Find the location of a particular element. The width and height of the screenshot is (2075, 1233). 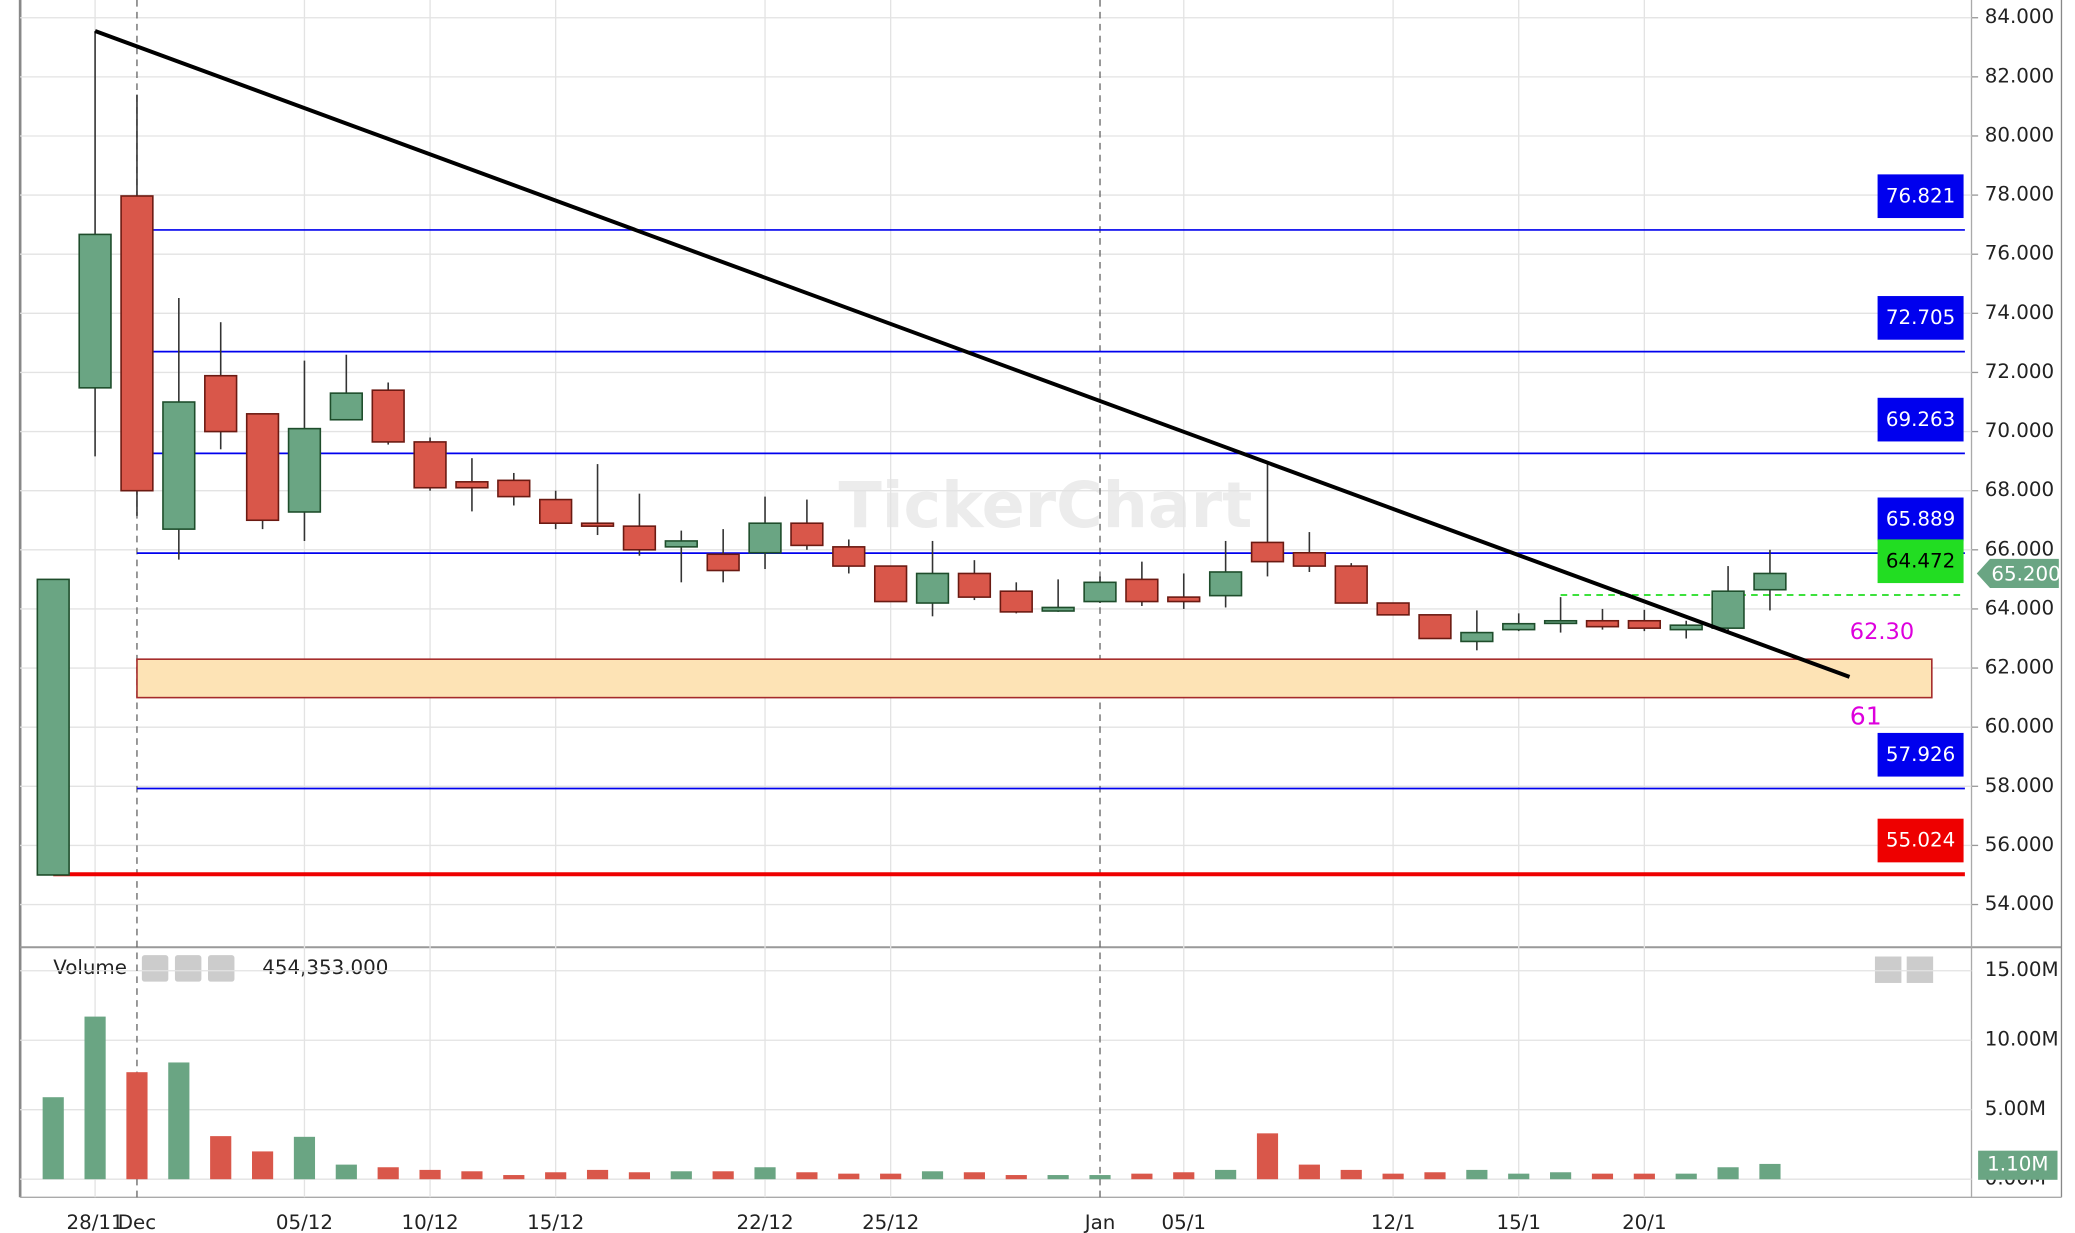

x-tick-label: 05/12 is located at coordinates (304, 1222).